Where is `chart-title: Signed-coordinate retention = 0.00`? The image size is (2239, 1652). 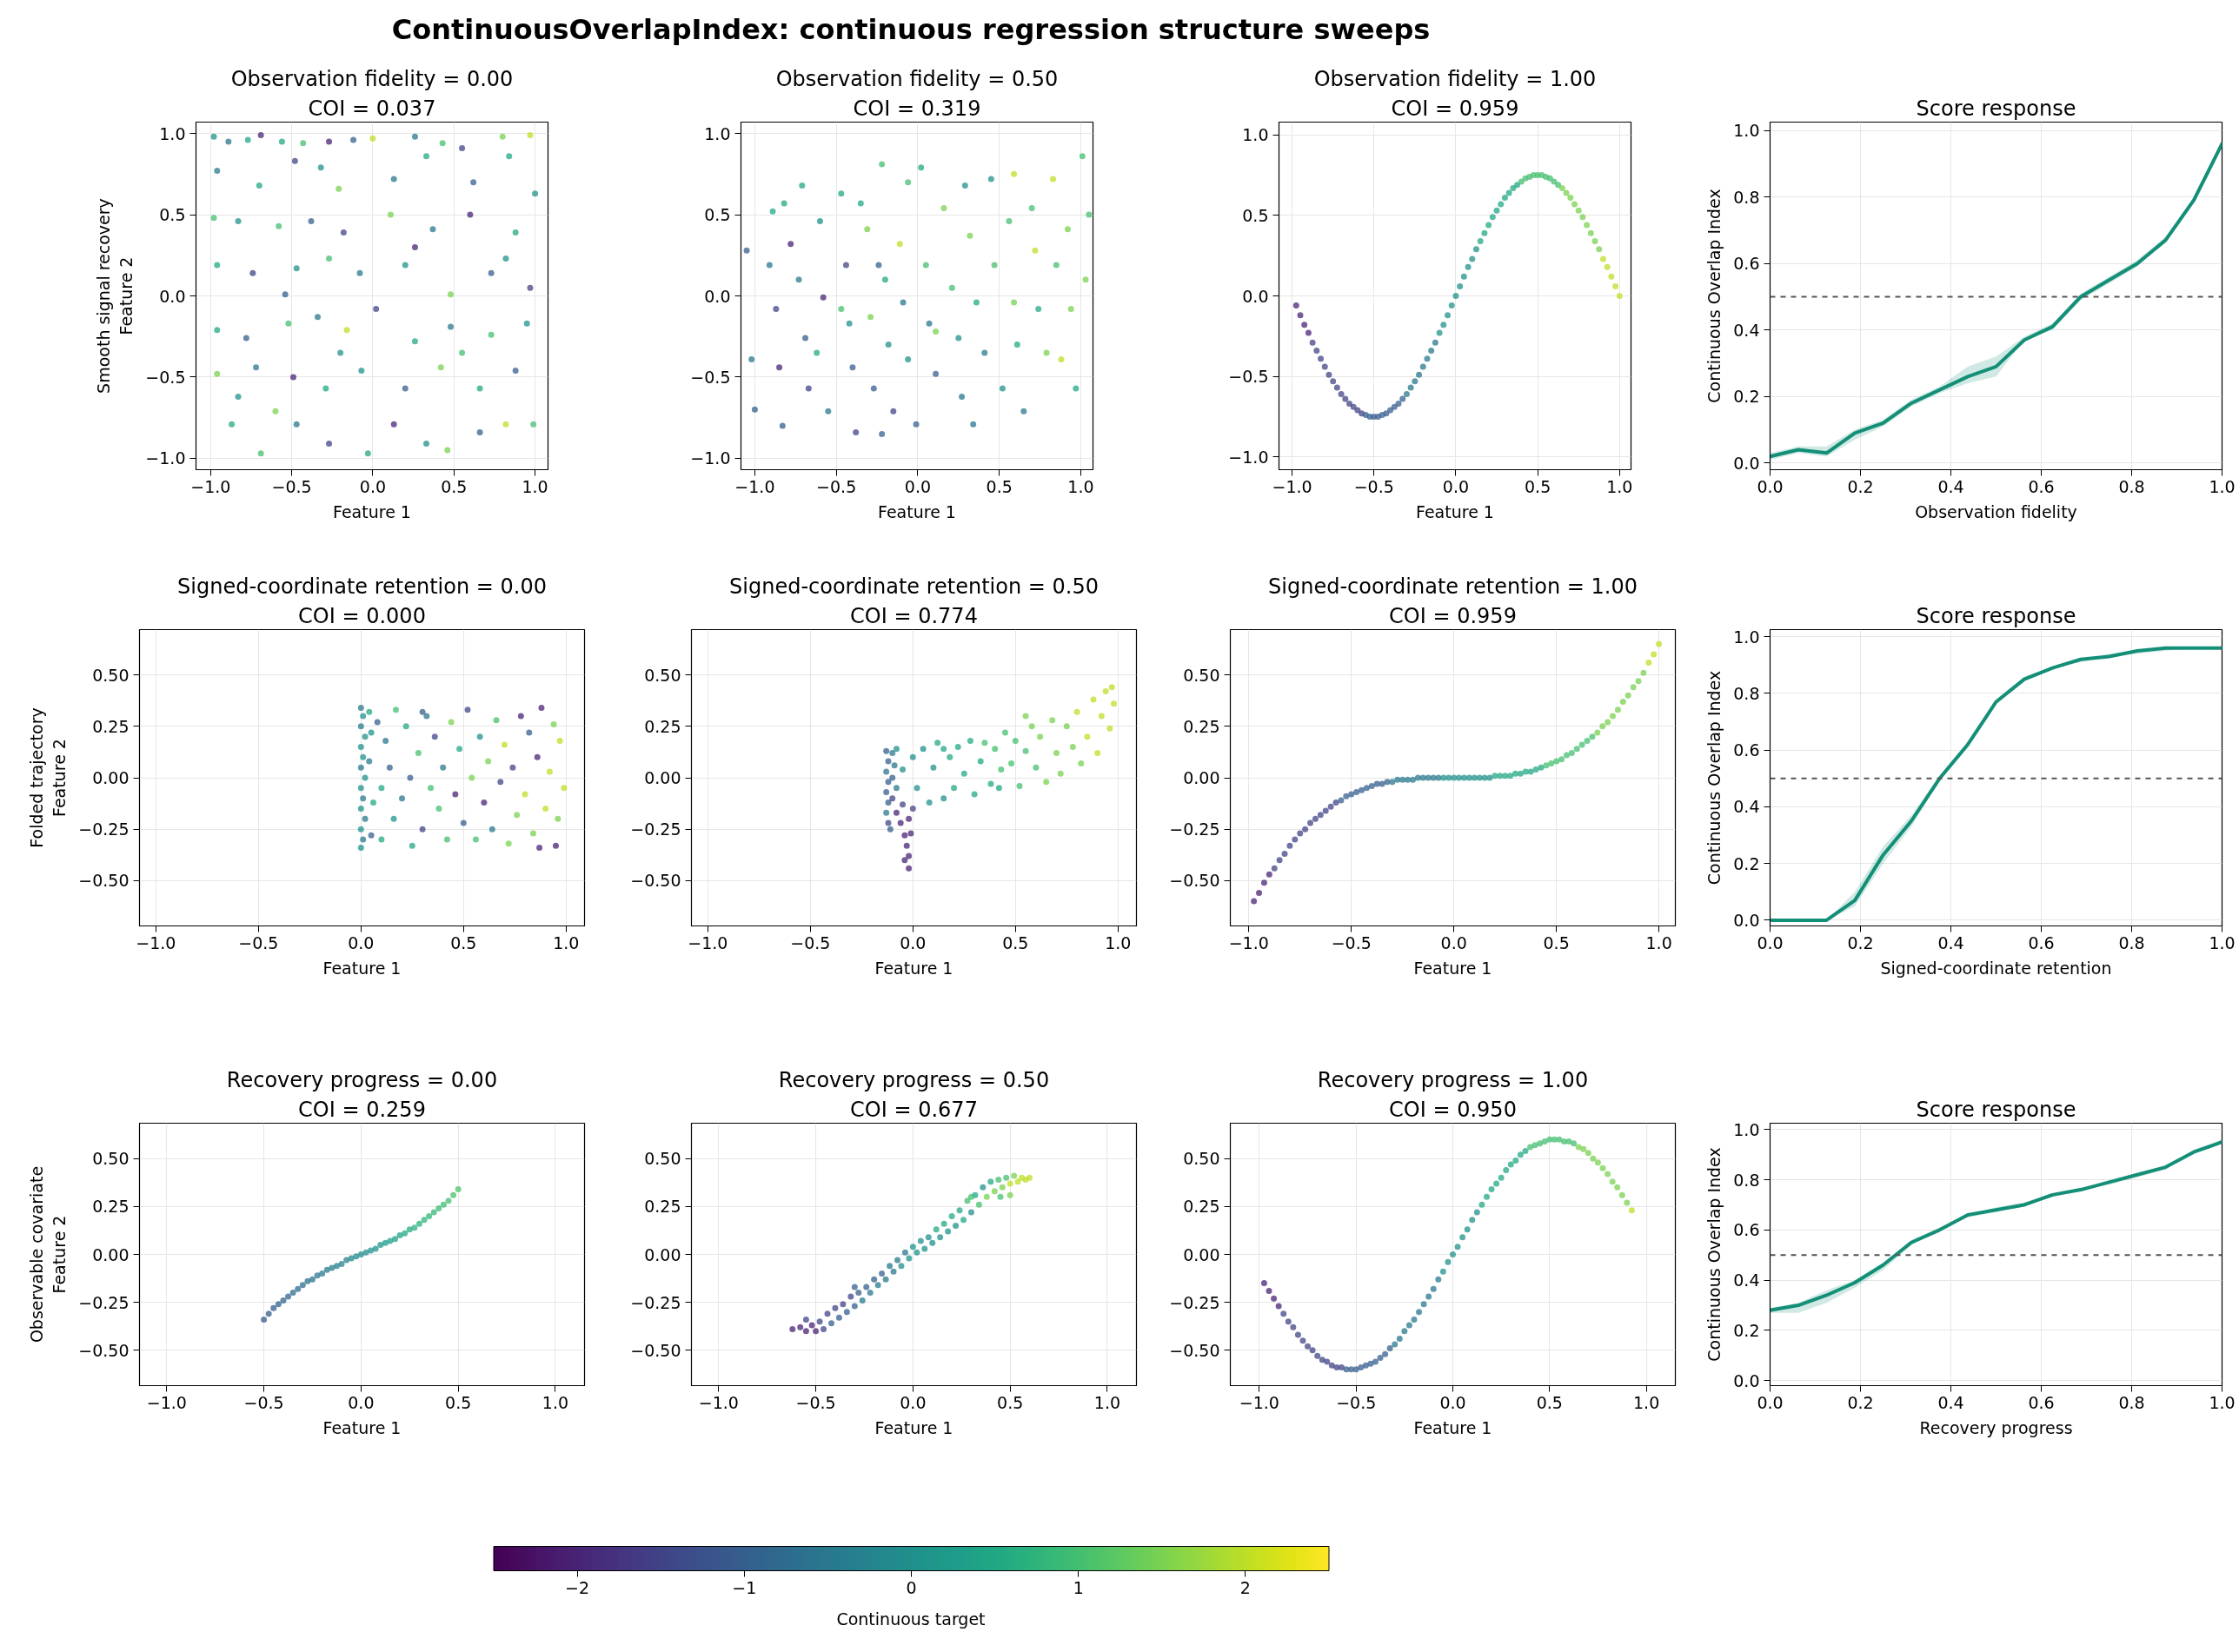 chart-title: Signed-coordinate retention = 0.00 is located at coordinates (362, 586).